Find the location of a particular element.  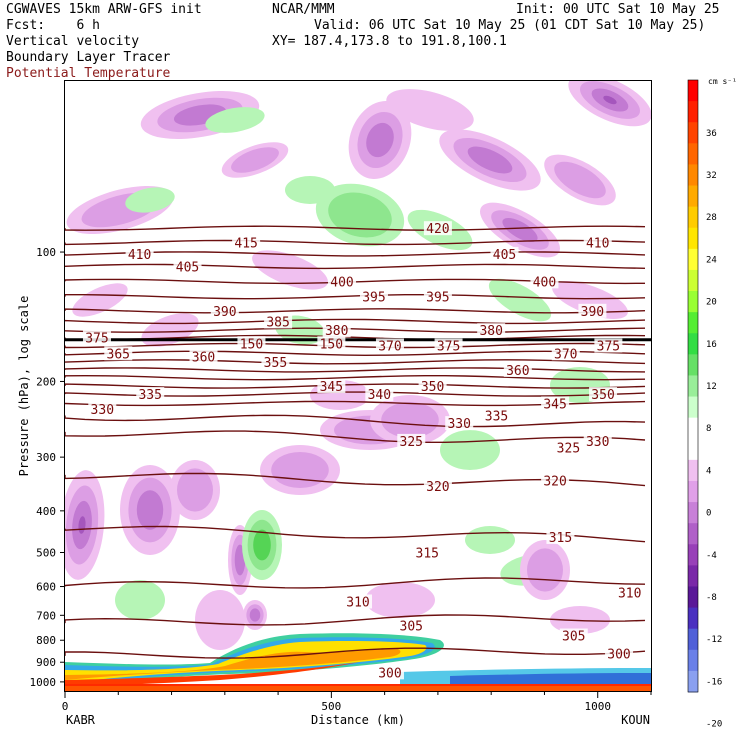

colorbar-label: -16 is located at coordinates (714, 682).